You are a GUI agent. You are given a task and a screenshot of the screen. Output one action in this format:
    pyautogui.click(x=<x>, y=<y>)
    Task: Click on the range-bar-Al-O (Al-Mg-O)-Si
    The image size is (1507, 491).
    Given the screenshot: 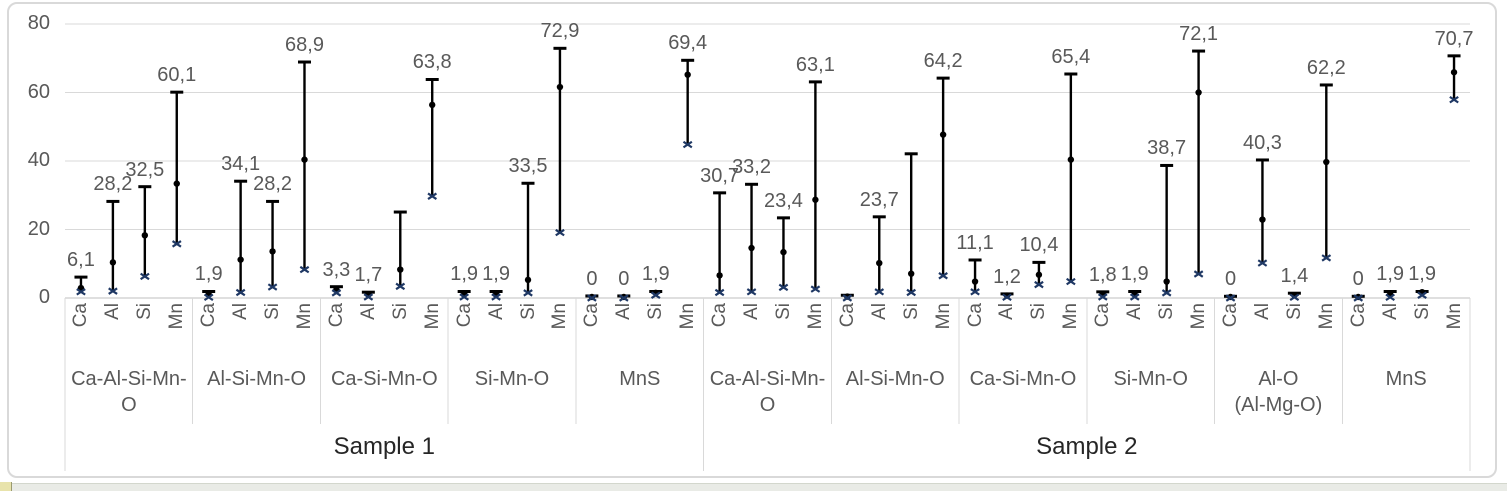 What is the action you would take?
    pyautogui.click(x=1294, y=296)
    